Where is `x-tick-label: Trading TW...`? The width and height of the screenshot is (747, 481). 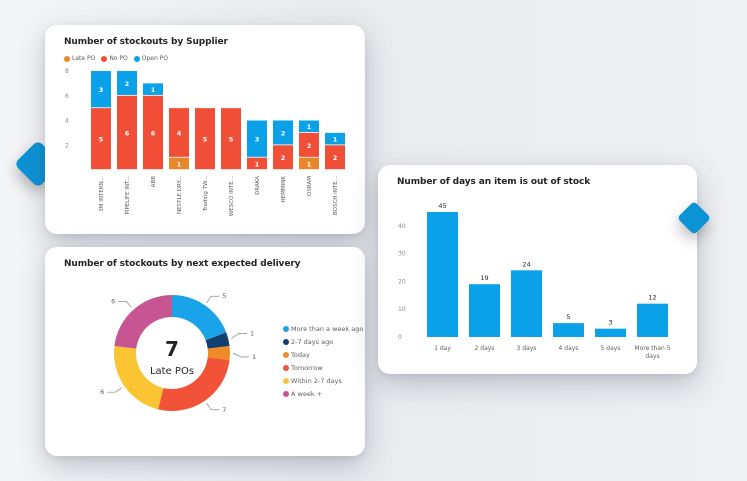
x-tick-label: Trading TW... is located at coordinates (206, 194).